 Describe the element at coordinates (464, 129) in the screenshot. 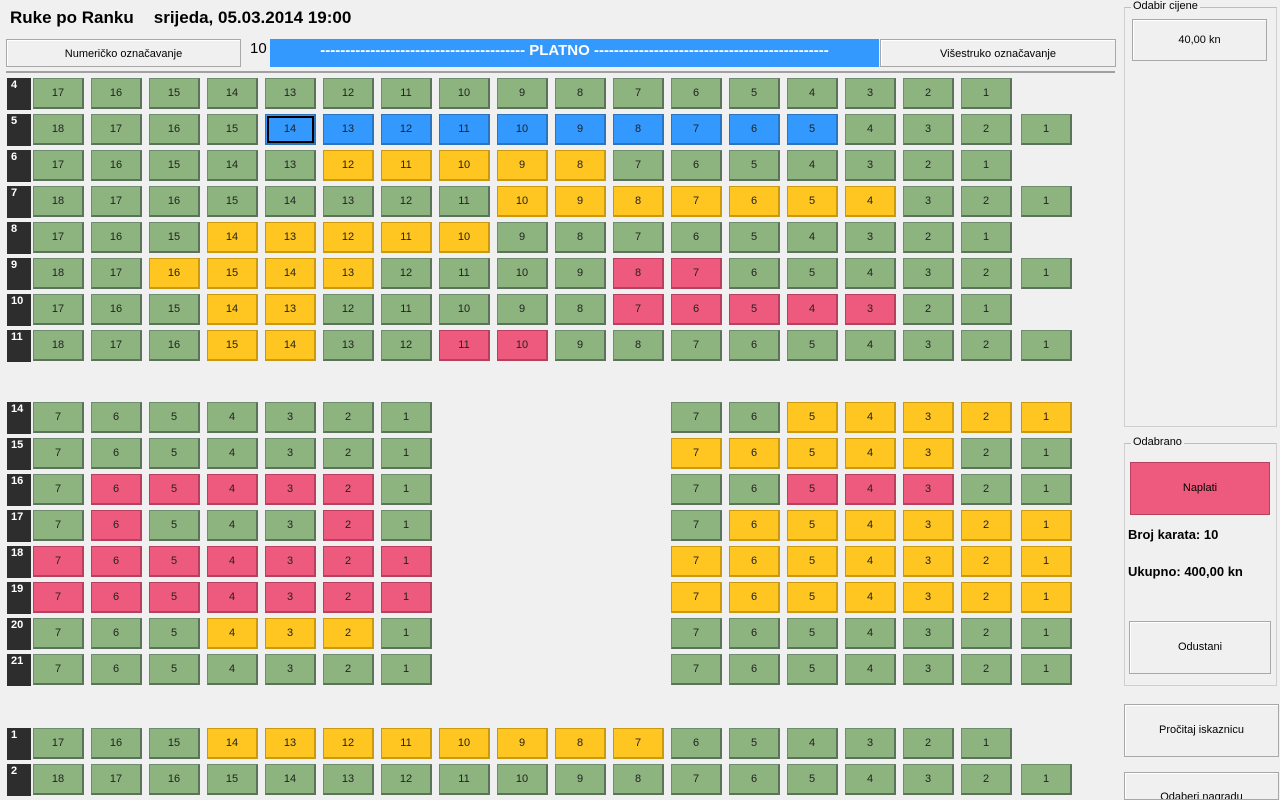

I see `seat-selected: 11` at that location.